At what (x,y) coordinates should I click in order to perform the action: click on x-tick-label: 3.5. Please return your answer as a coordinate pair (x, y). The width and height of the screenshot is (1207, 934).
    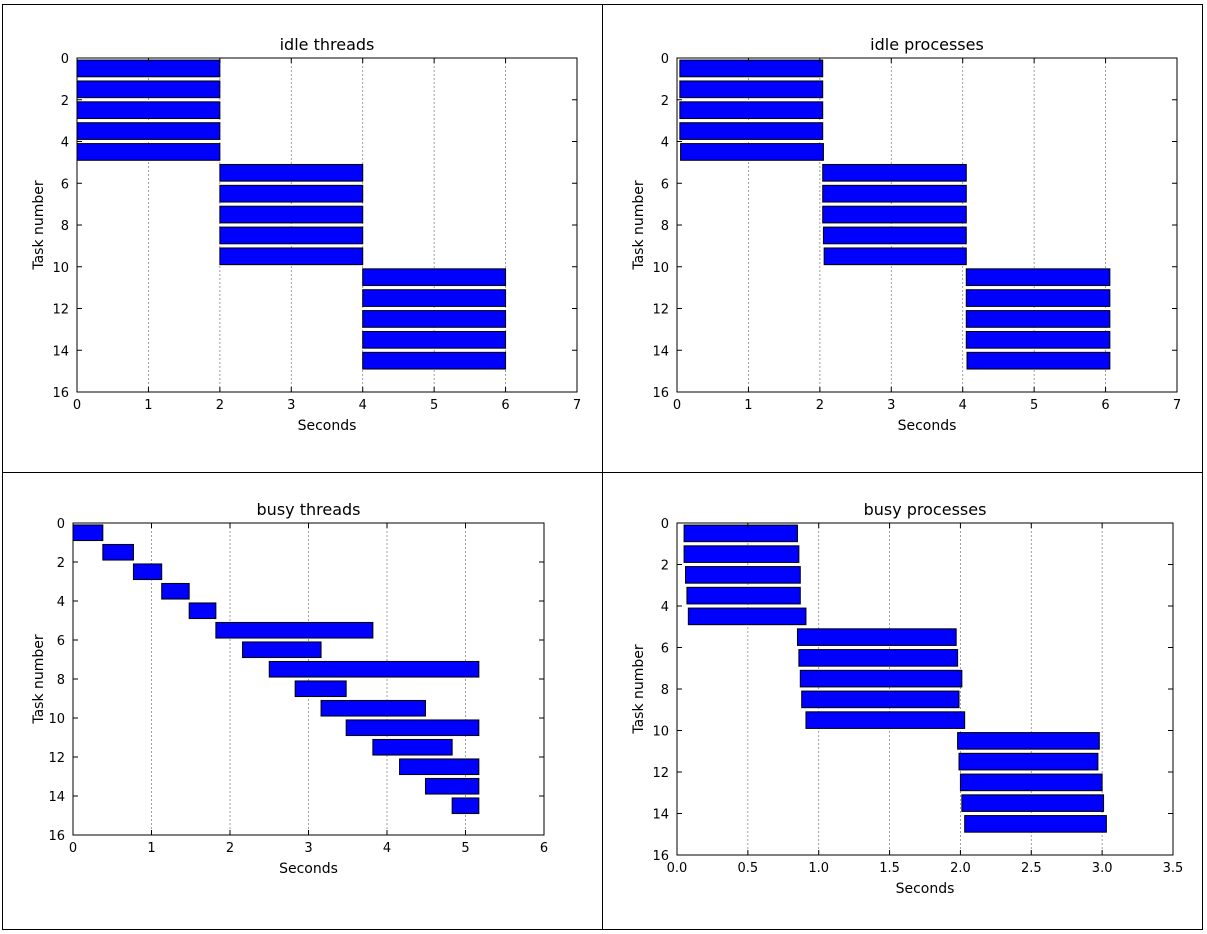
    Looking at the image, I should click on (1173, 868).